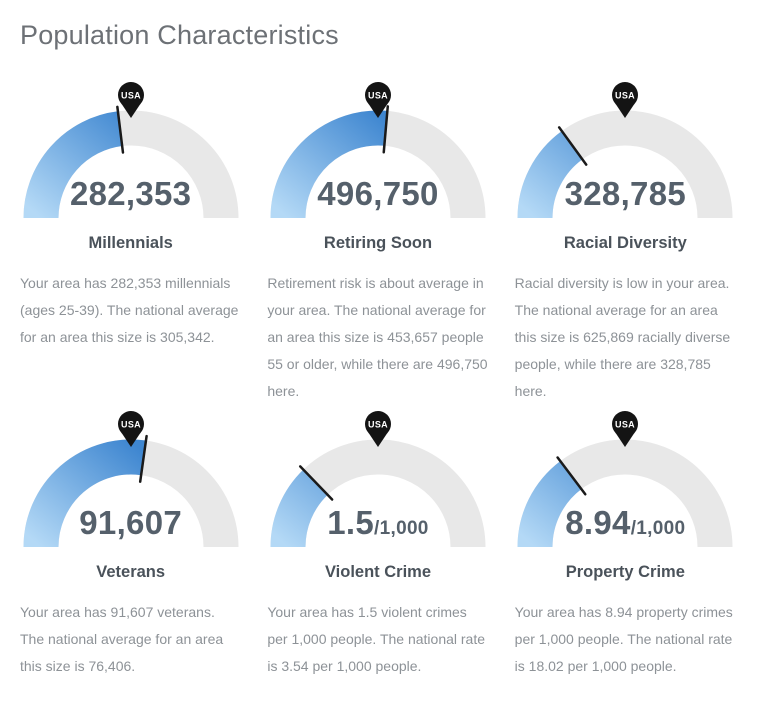 Image resolution: width=768 pixels, height=703 pixels. Describe the element at coordinates (598, 522) in the screenshot. I see `gauge-value-number: 8.94` at that location.